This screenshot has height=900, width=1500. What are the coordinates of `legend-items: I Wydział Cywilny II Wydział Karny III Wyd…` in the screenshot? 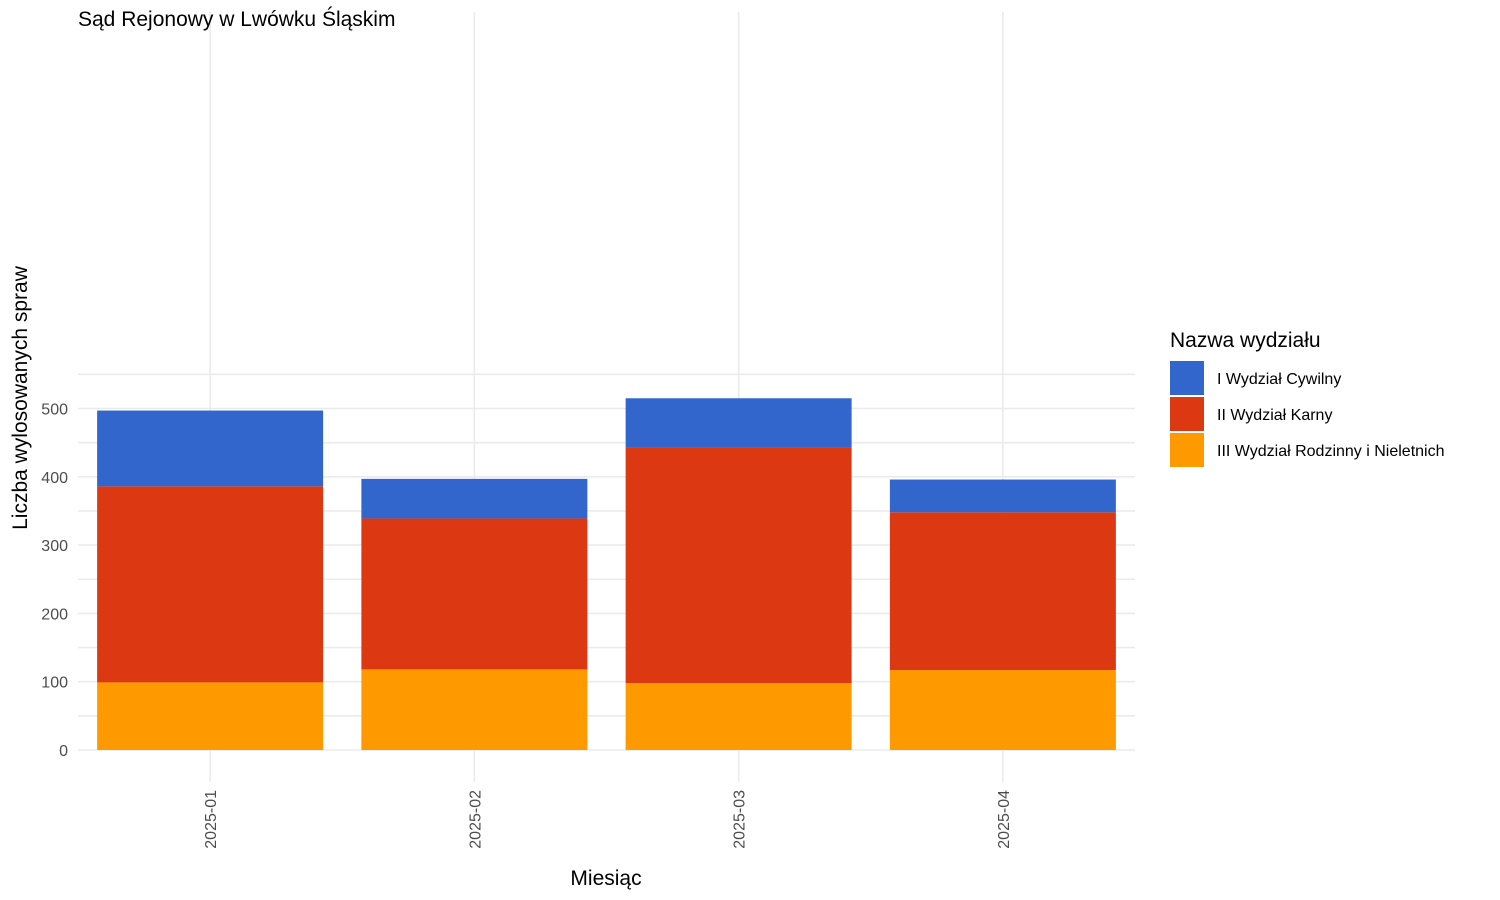 It's located at (1307, 414).